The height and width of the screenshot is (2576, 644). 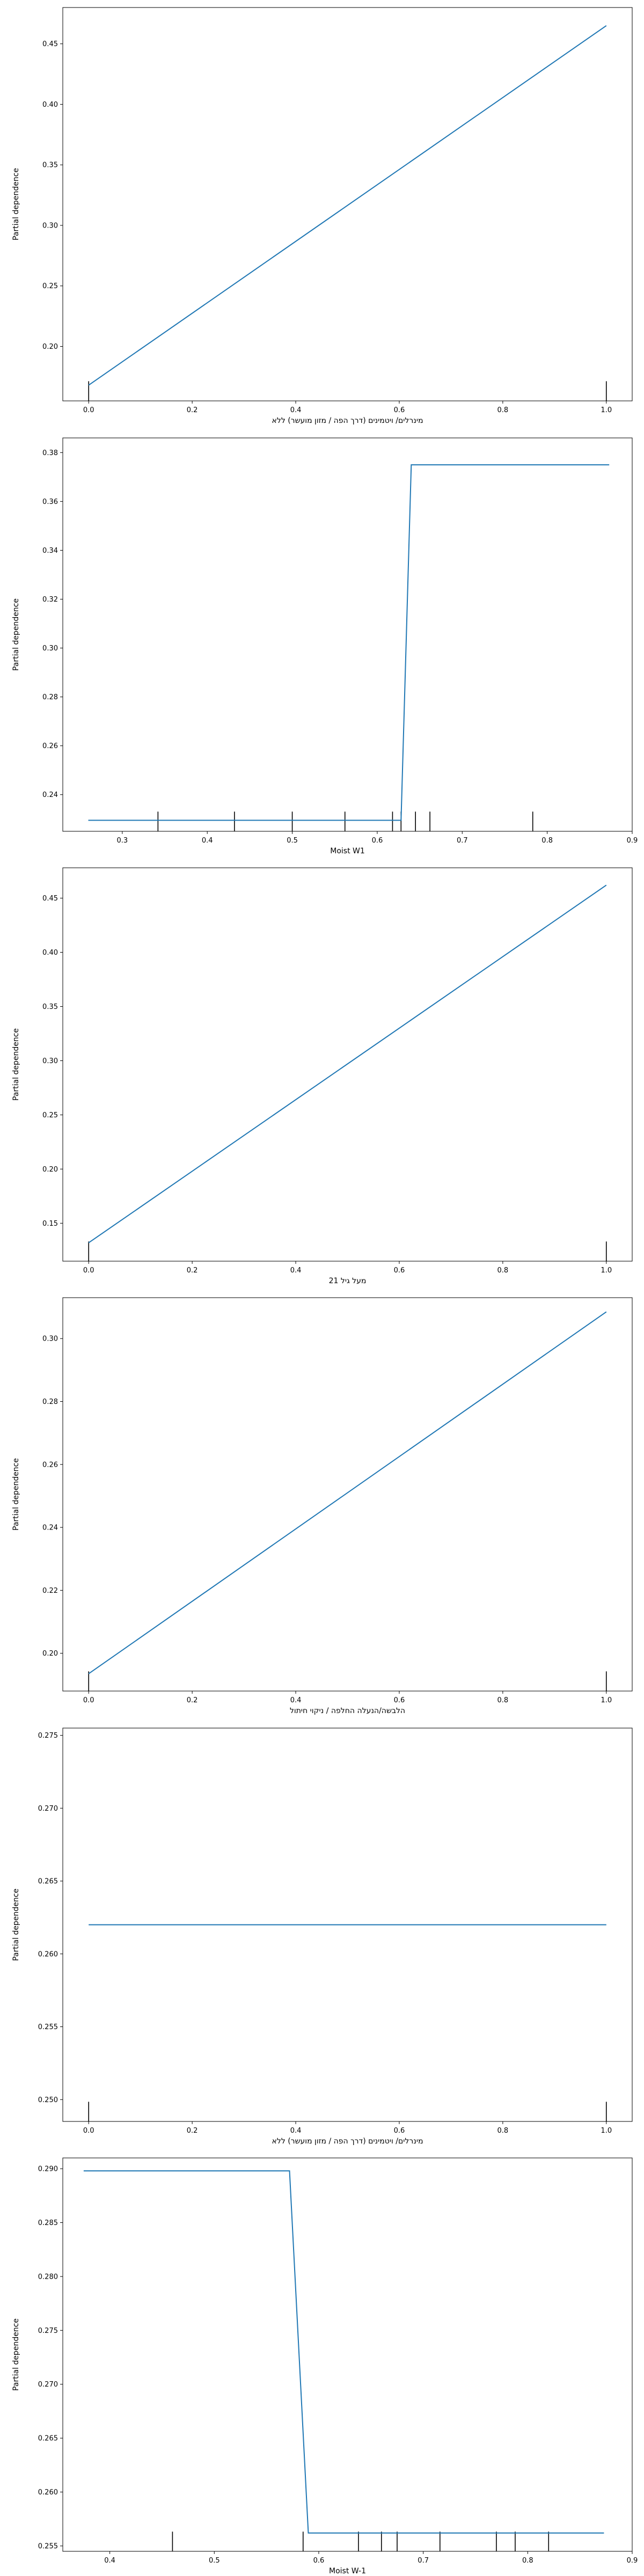 I want to click on x-tick-label: 0.3, so click(x=122, y=841).